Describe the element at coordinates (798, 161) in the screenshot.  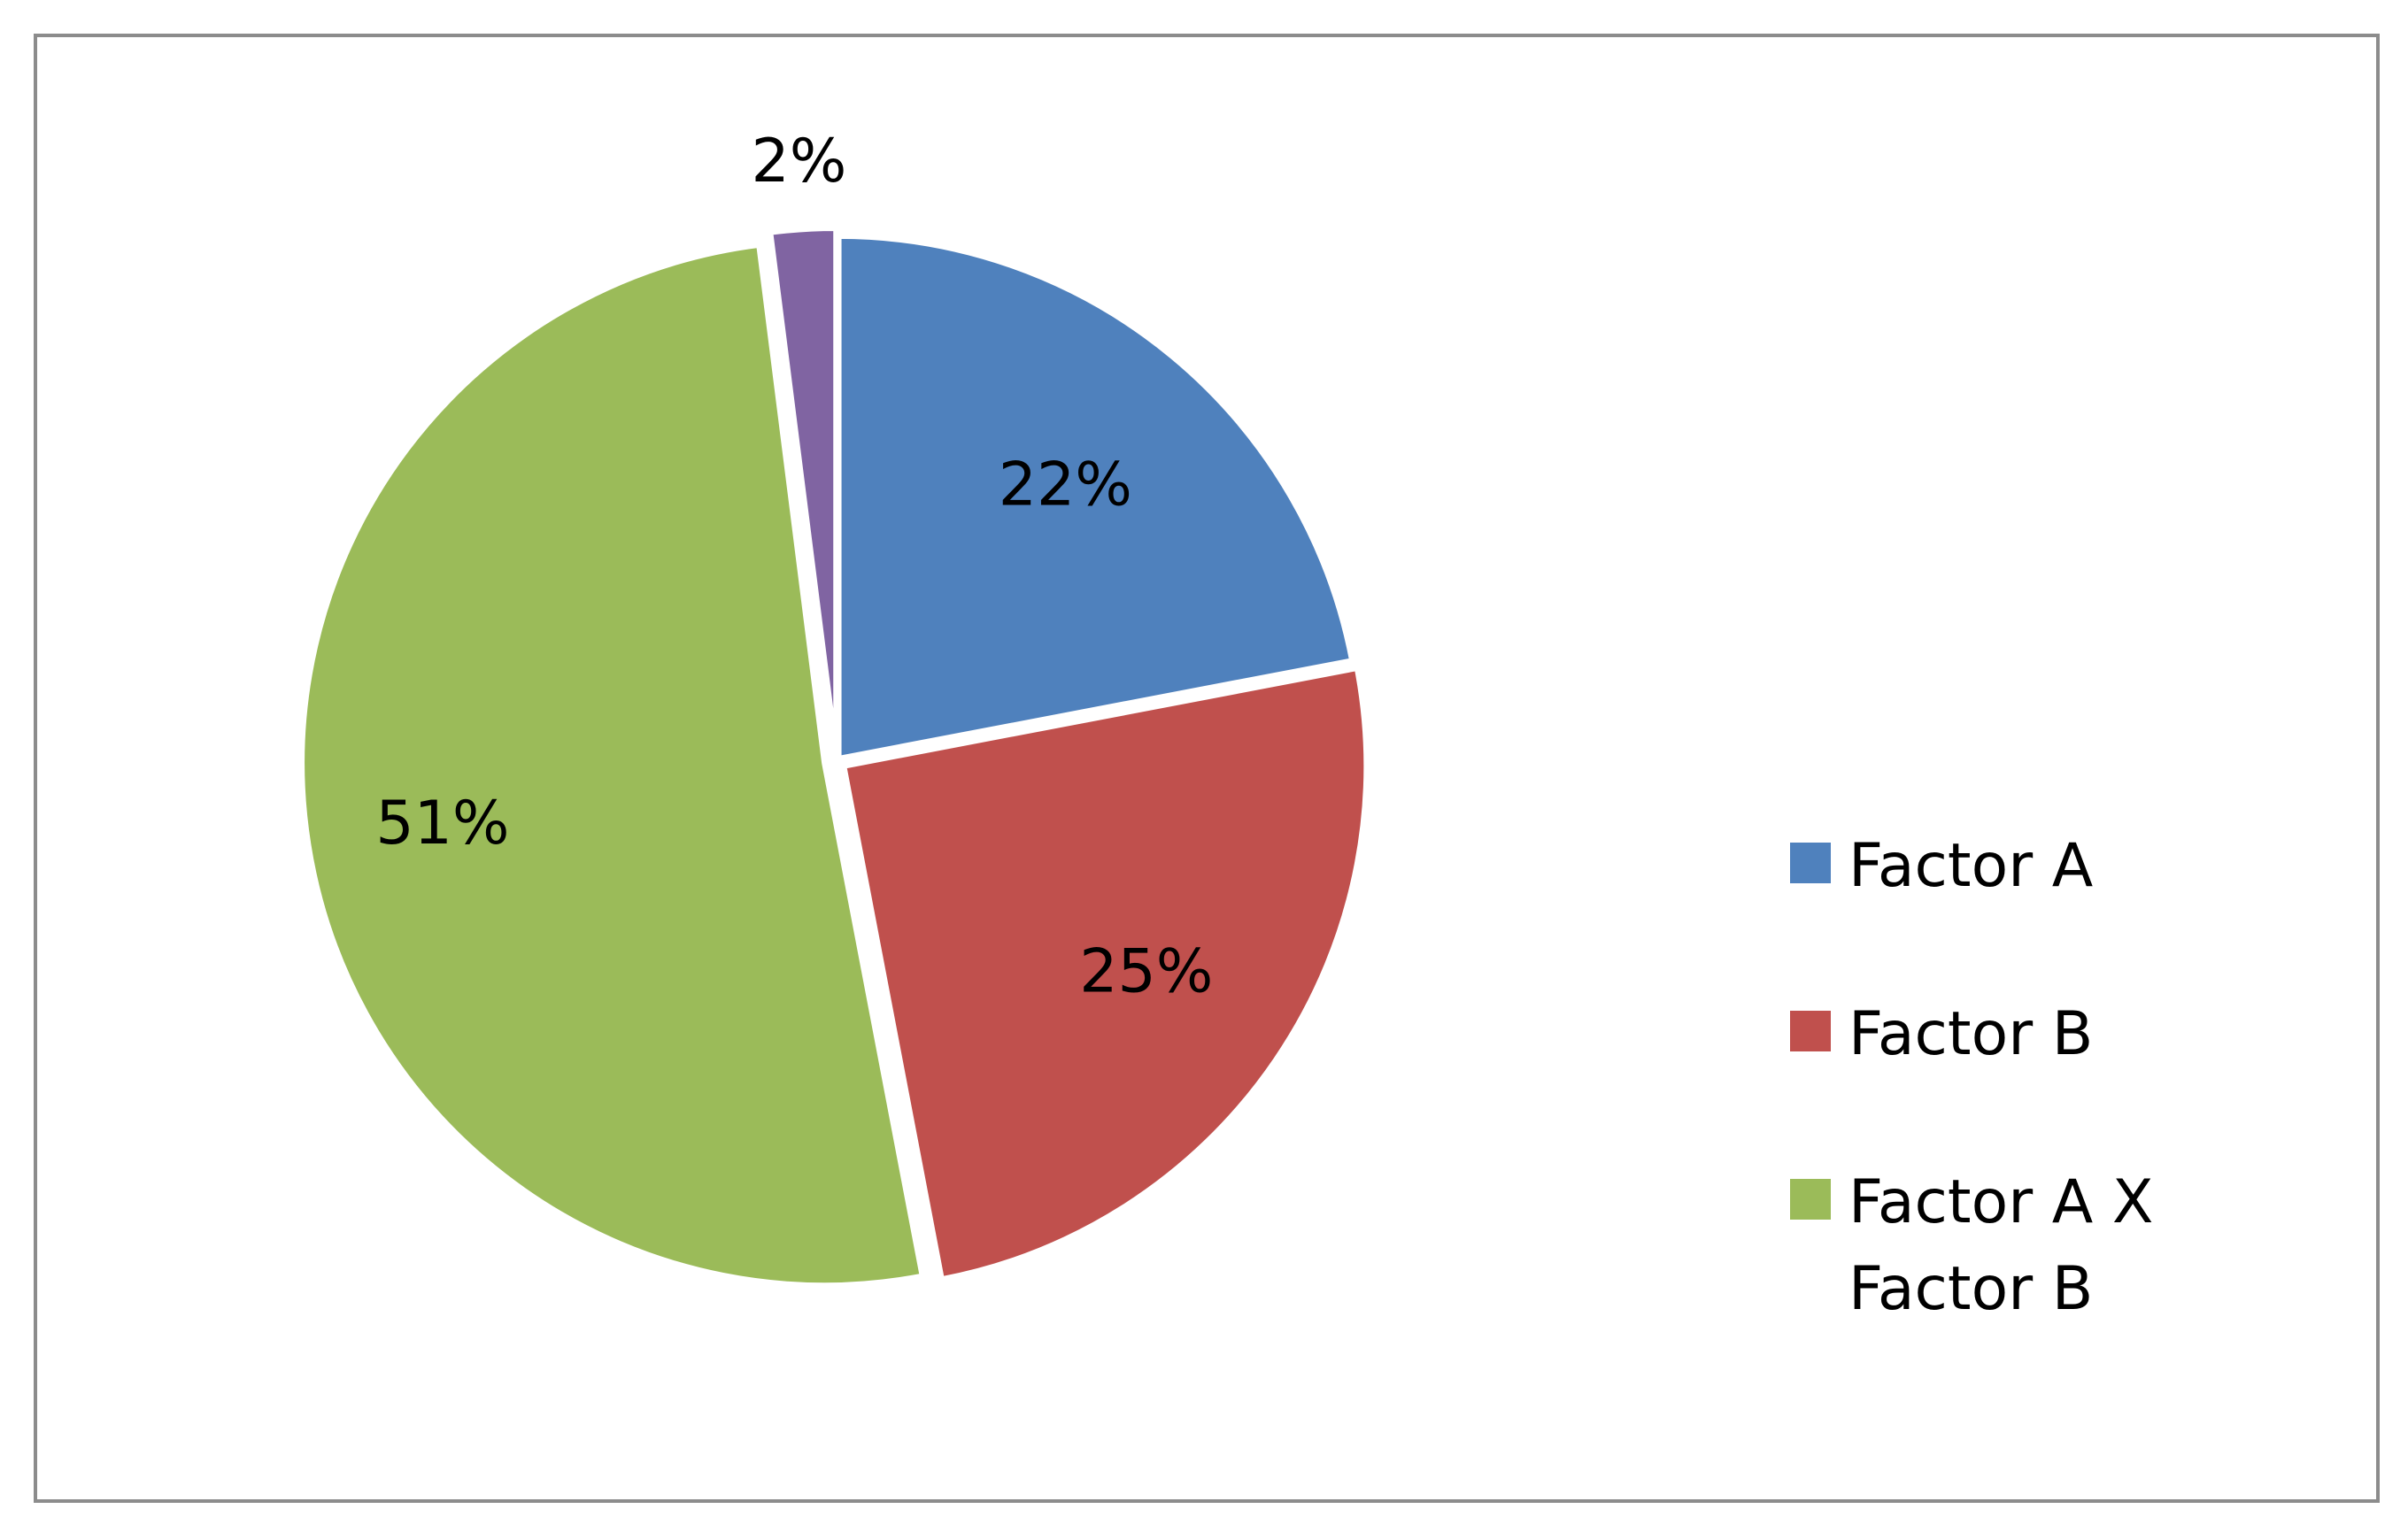
I see `data-label-unlabeled: 2%` at that location.